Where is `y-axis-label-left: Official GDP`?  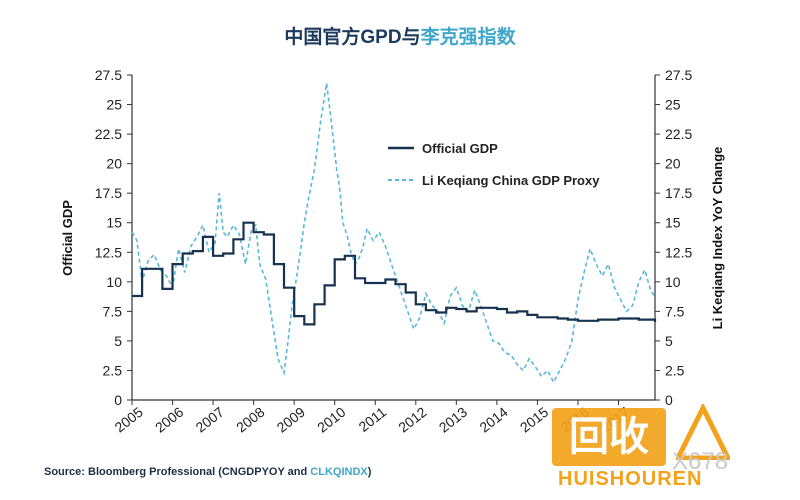
y-axis-label-left: Official GDP is located at coordinates (67, 238).